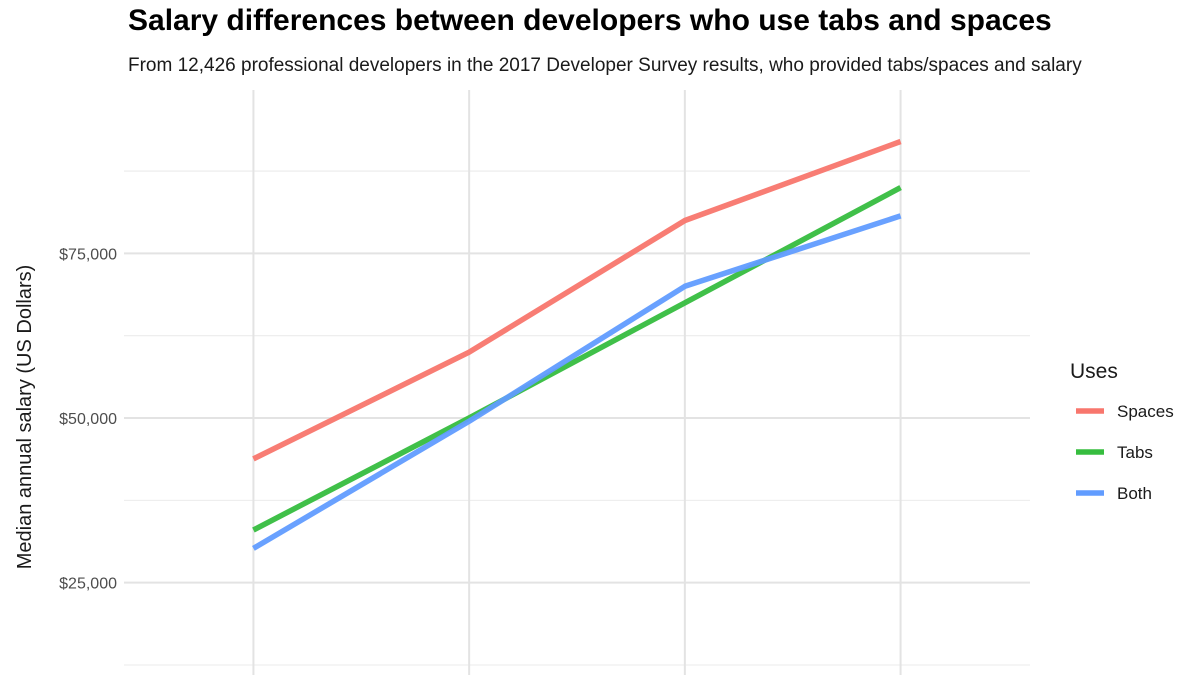 This screenshot has width=1200, height=675. I want to click on y-axis-title: Median annual salary (US Dollars), so click(25, 417).